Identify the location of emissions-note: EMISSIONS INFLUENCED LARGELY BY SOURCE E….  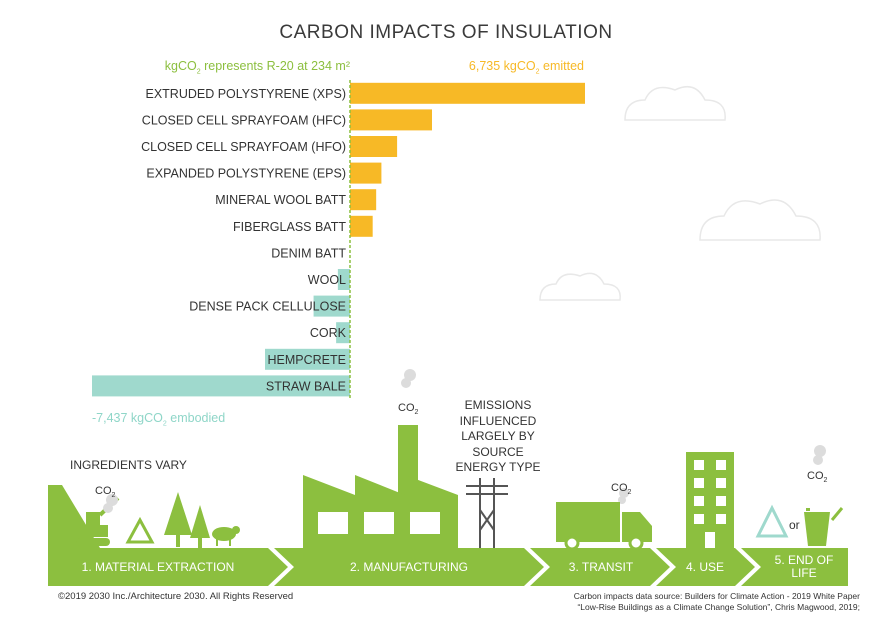
(498, 436).